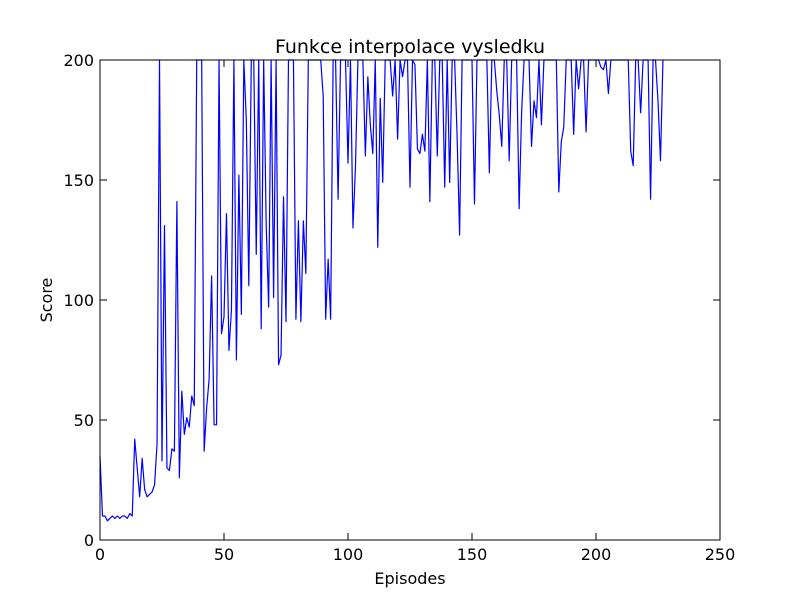  What do you see at coordinates (46, 300) in the screenshot?
I see `y-axis-label: Score` at bounding box center [46, 300].